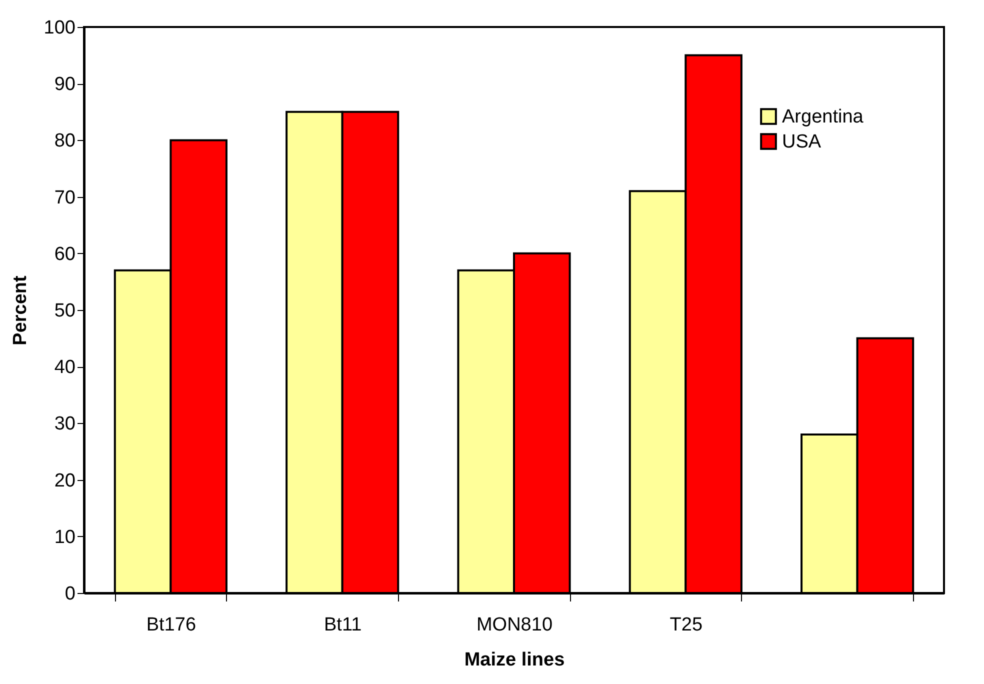  I want to click on y-tick-label: 100, so click(60, 28).